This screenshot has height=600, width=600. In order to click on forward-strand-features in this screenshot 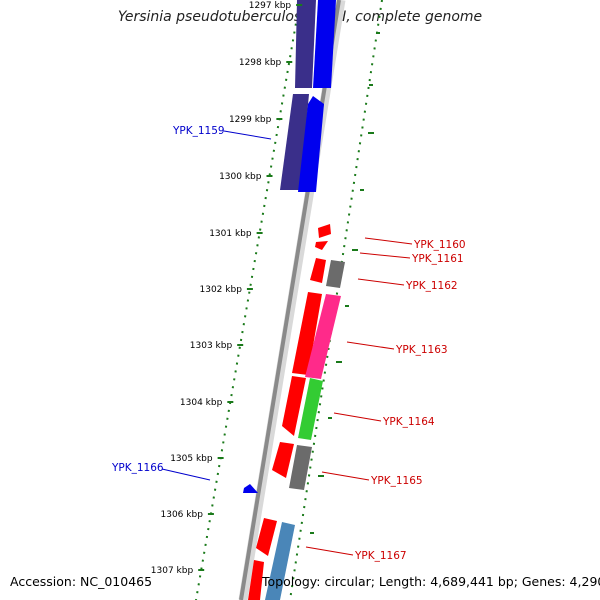, I will do `click(296, 412)`.